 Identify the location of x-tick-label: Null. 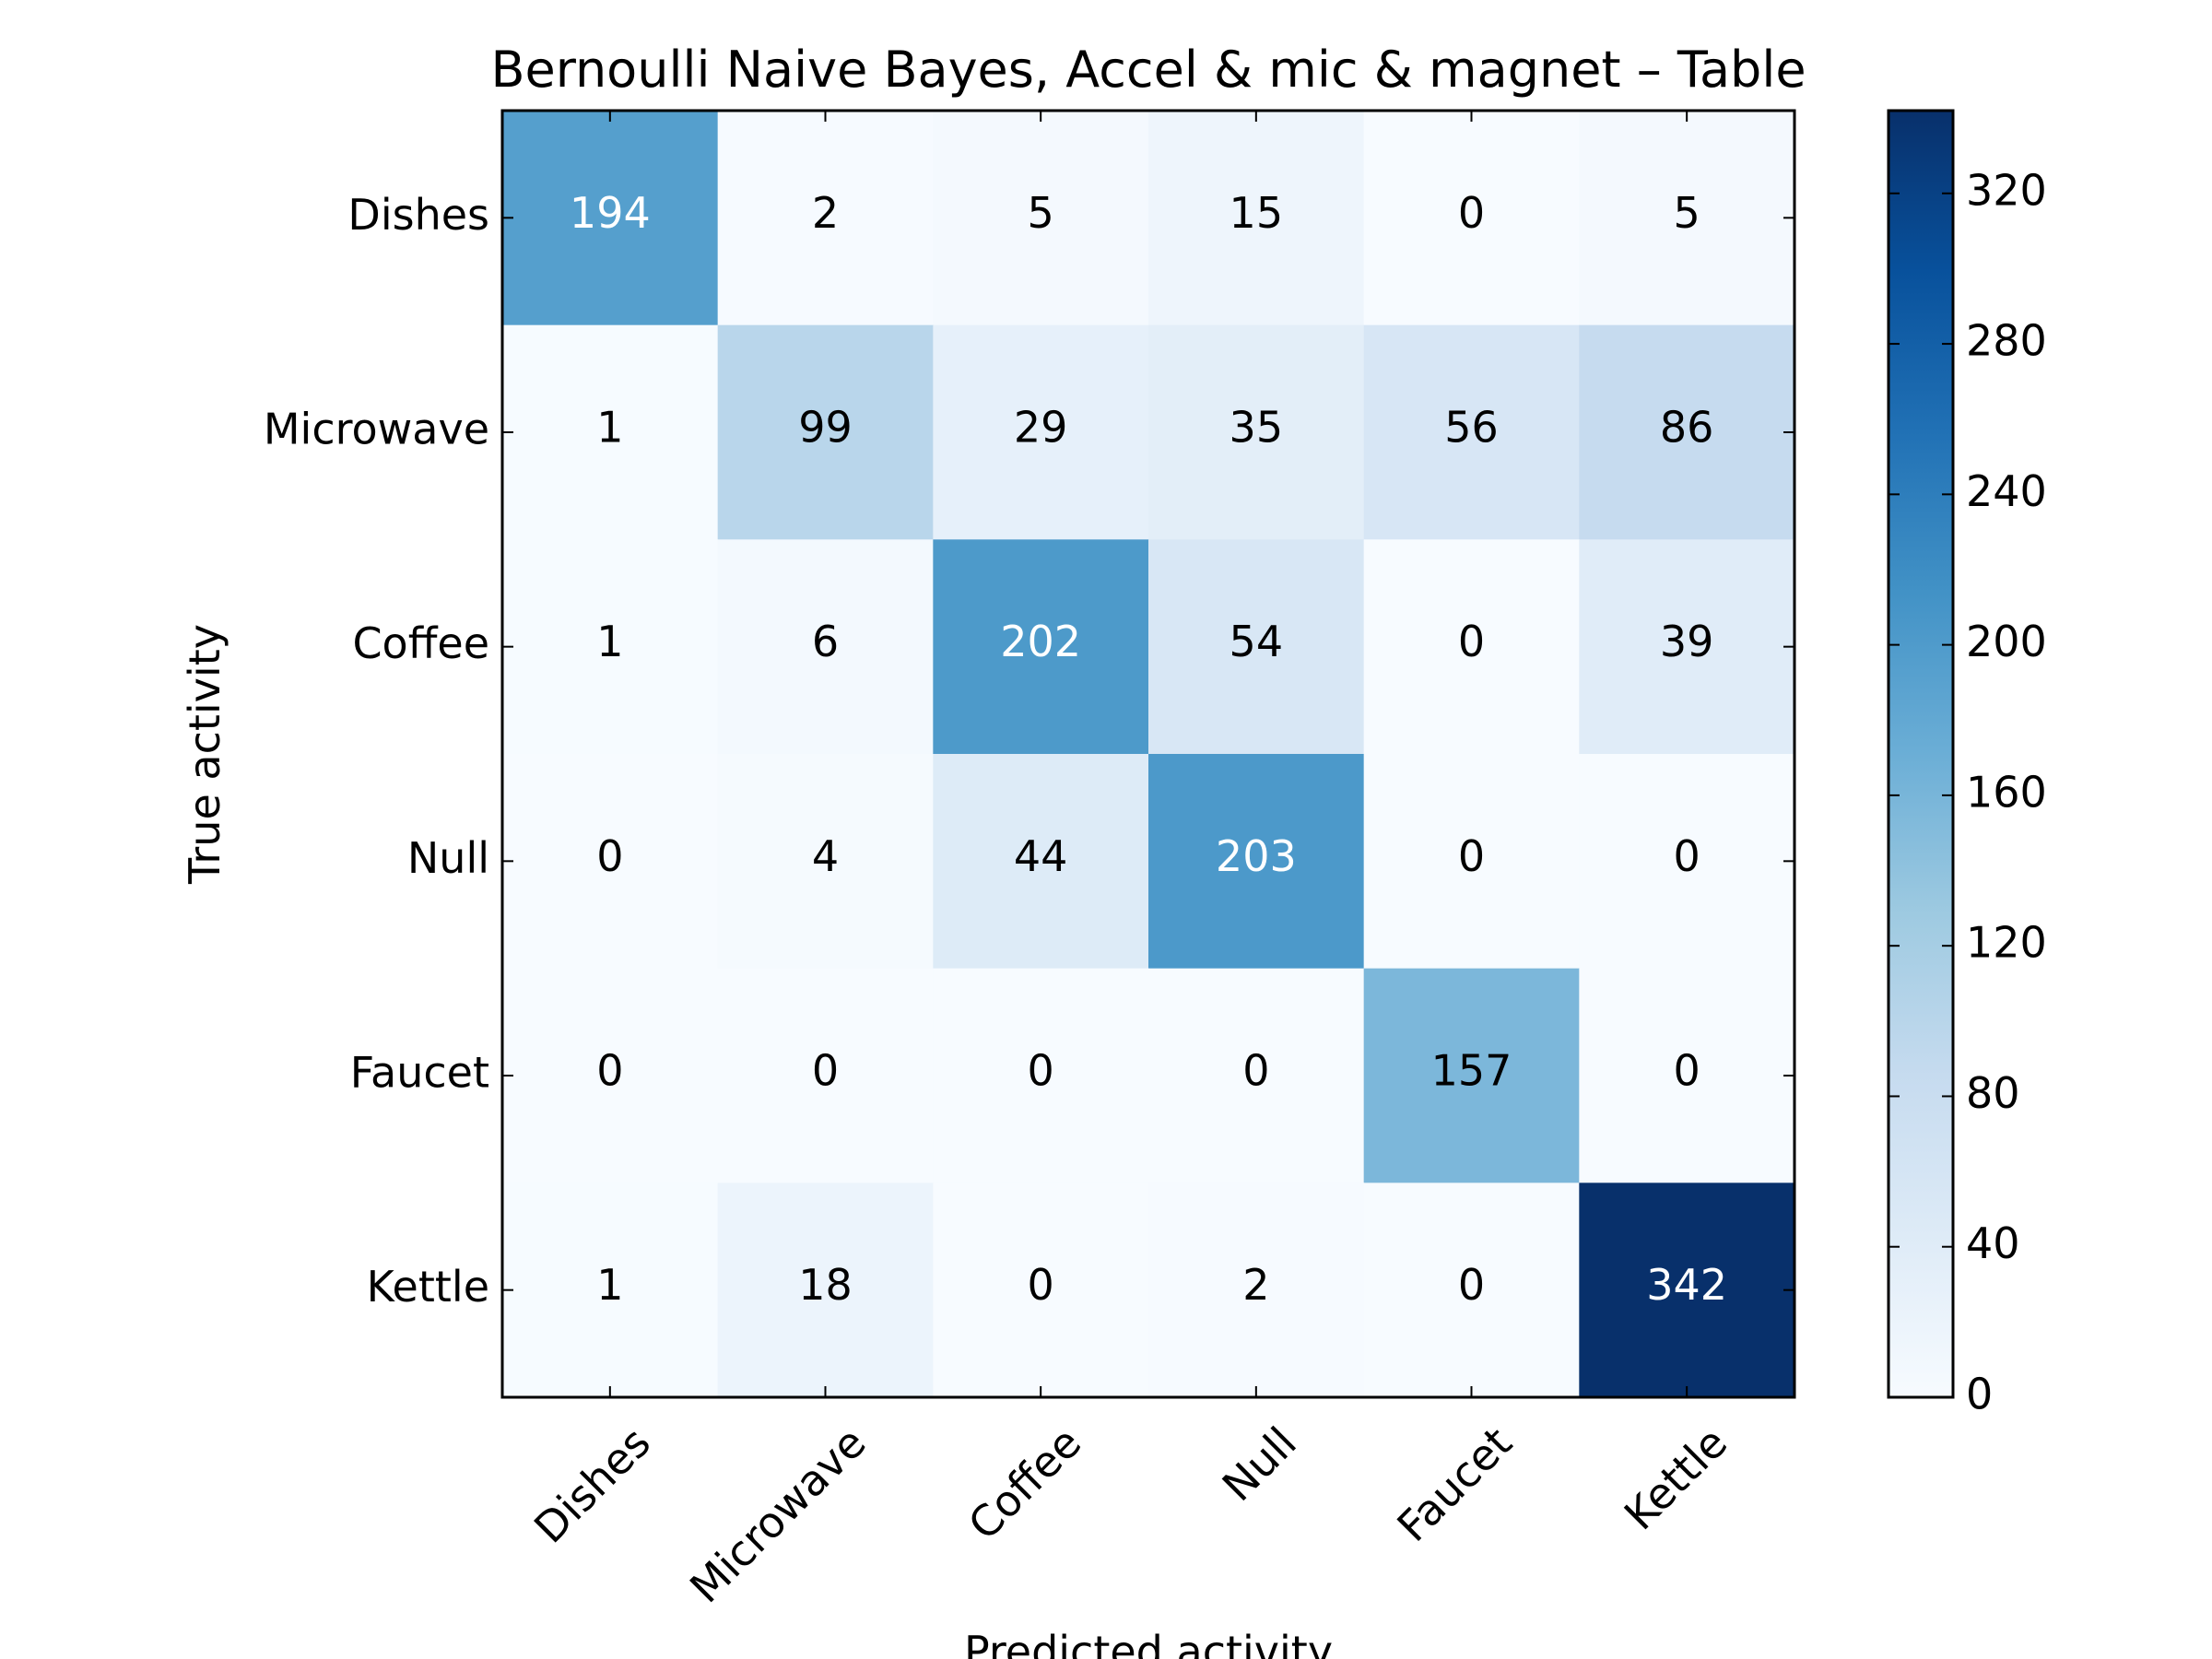
(1259, 1464).